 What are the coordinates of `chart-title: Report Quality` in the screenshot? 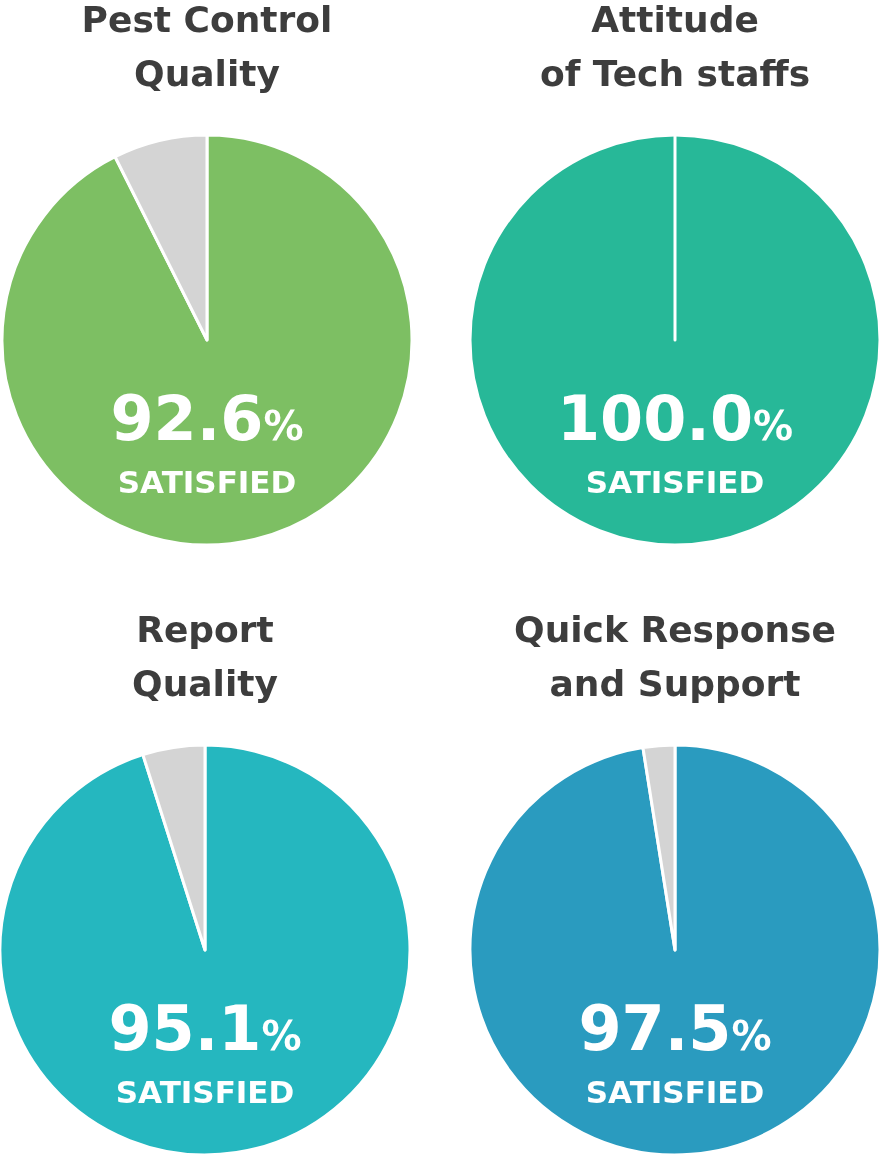 It's located at (205, 656).